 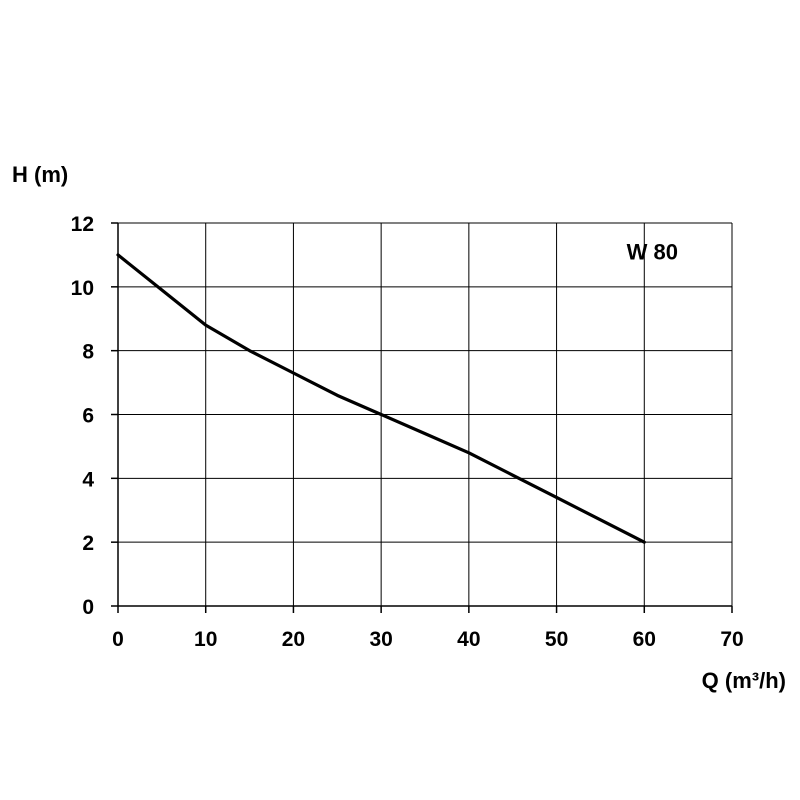 What do you see at coordinates (556, 639) in the screenshot?
I see `x-tick-label: 50` at bounding box center [556, 639].